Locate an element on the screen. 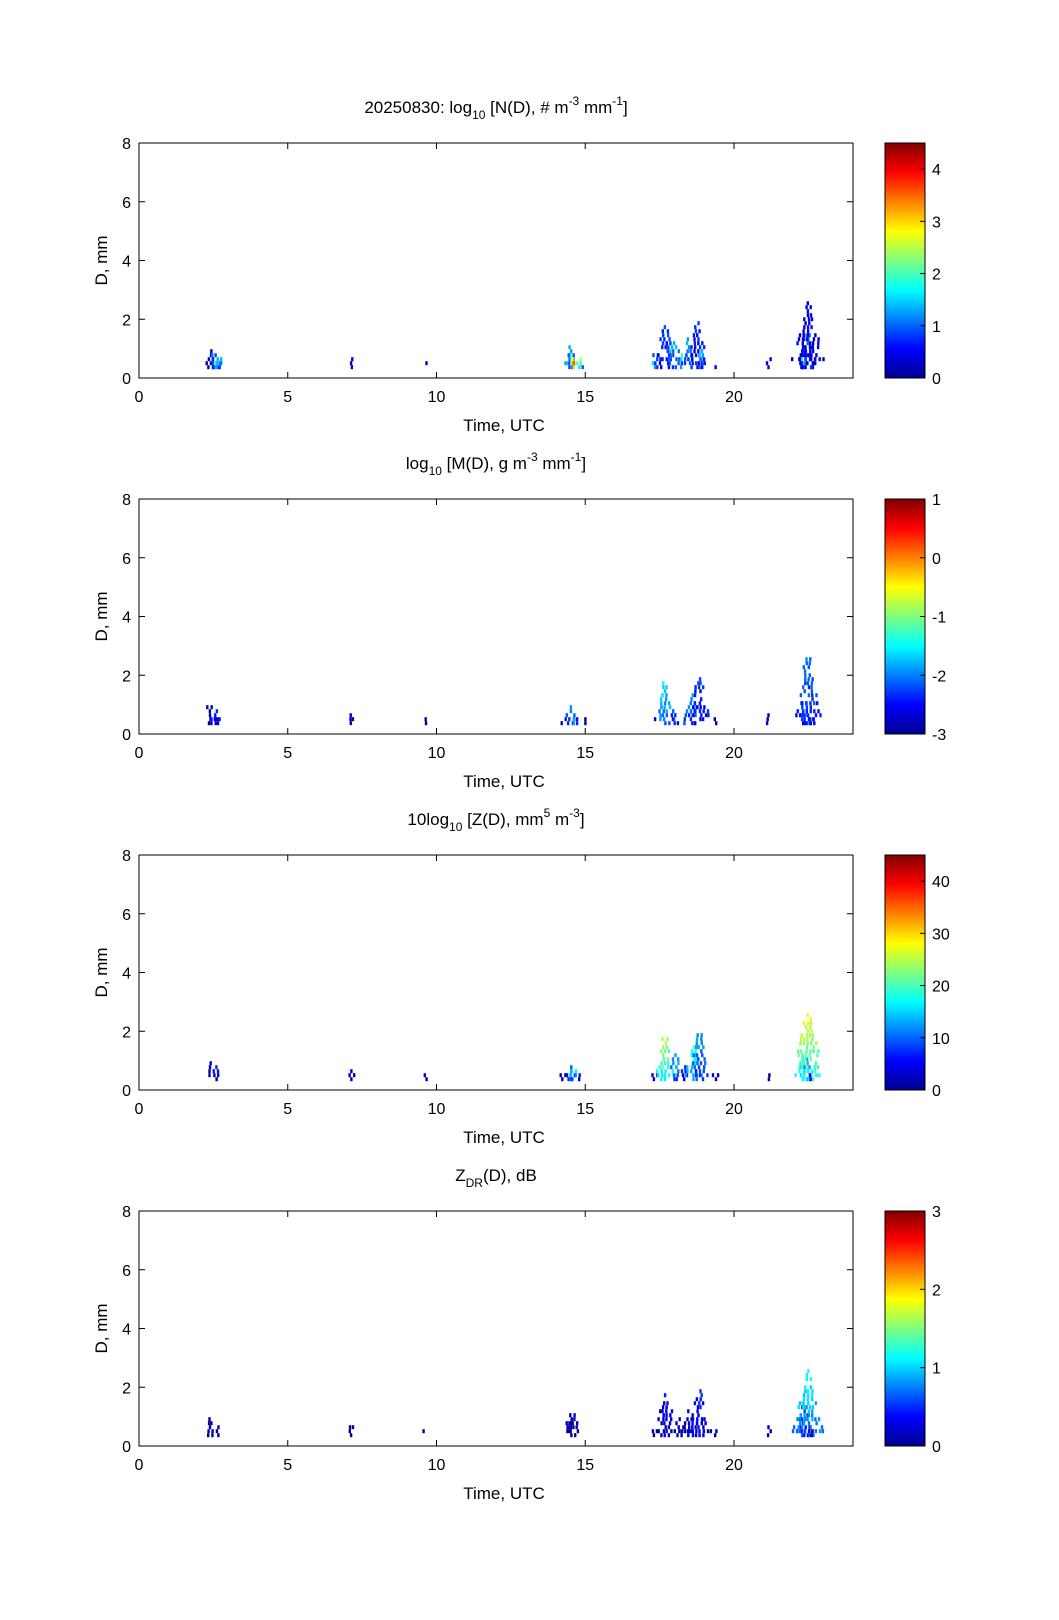 The height and width of the screenshot is (1620, 1059). colorbar-tick-label: 1 is located at coordinates (936, 1369).